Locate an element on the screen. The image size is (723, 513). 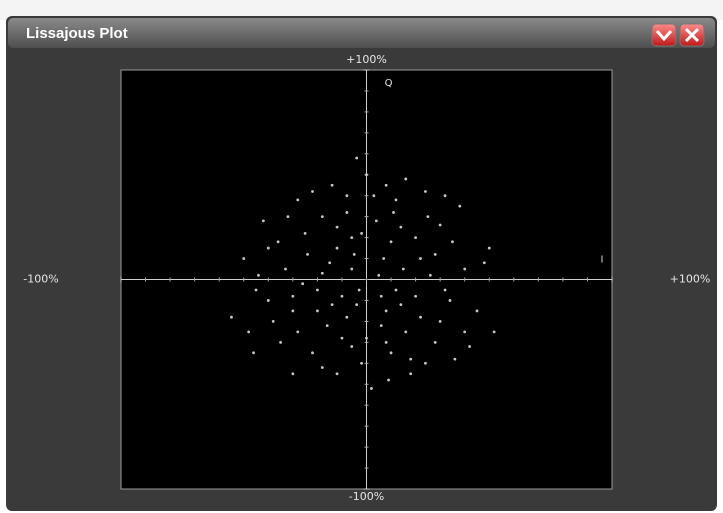
y-tick-label: -100% is located at coordinates (366, 496).